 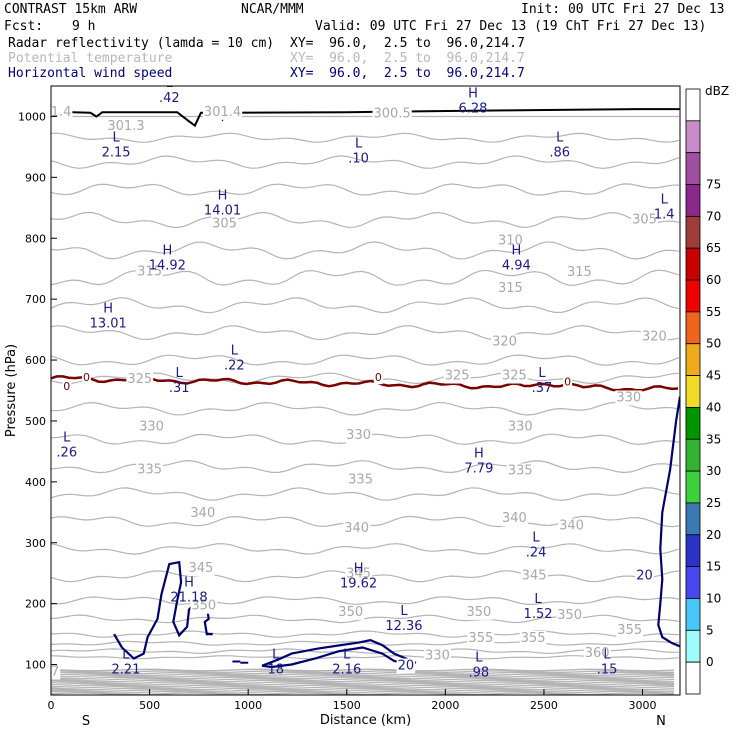 What do you see at coordinates (222, 210) in the screenshot?
I see `marker-value: 14.01` at bounding box center [222, 210].